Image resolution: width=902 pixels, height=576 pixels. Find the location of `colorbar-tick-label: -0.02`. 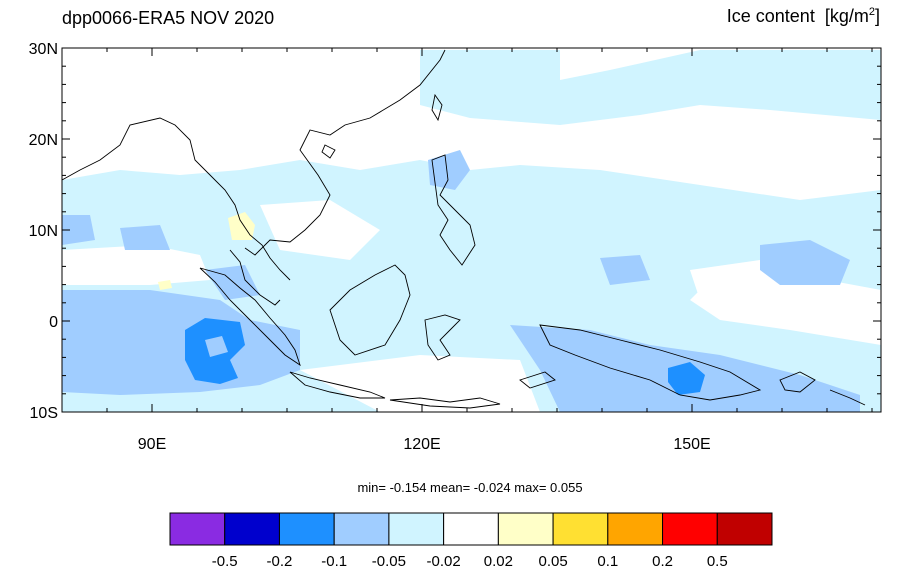

colorbar-tick-label: -0.02 is located at coordinates (443, 561).